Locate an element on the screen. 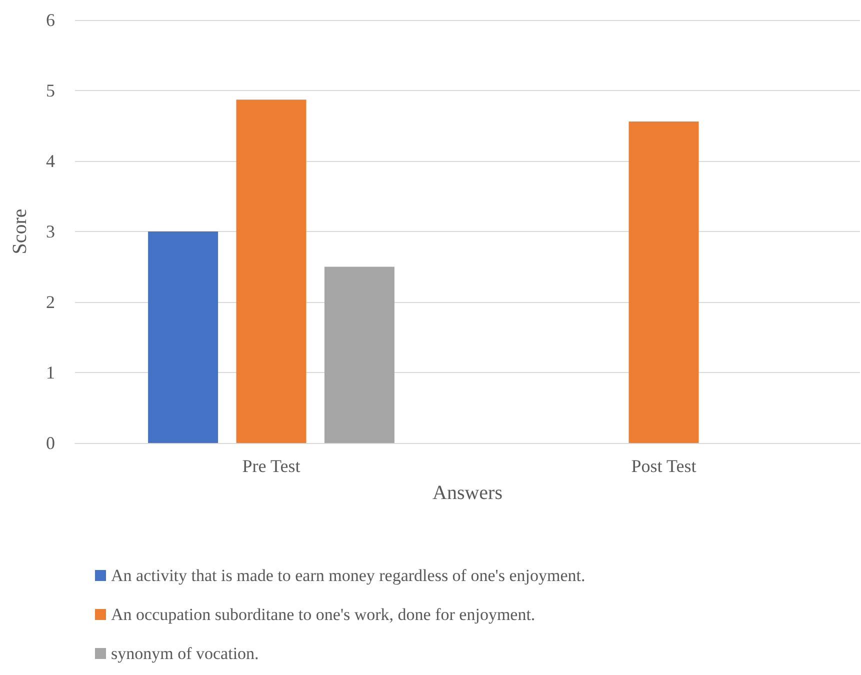 The height and width of the screenshot is (675, 861). x-tick-label: Pre Test is located at coordinates (271, 466).